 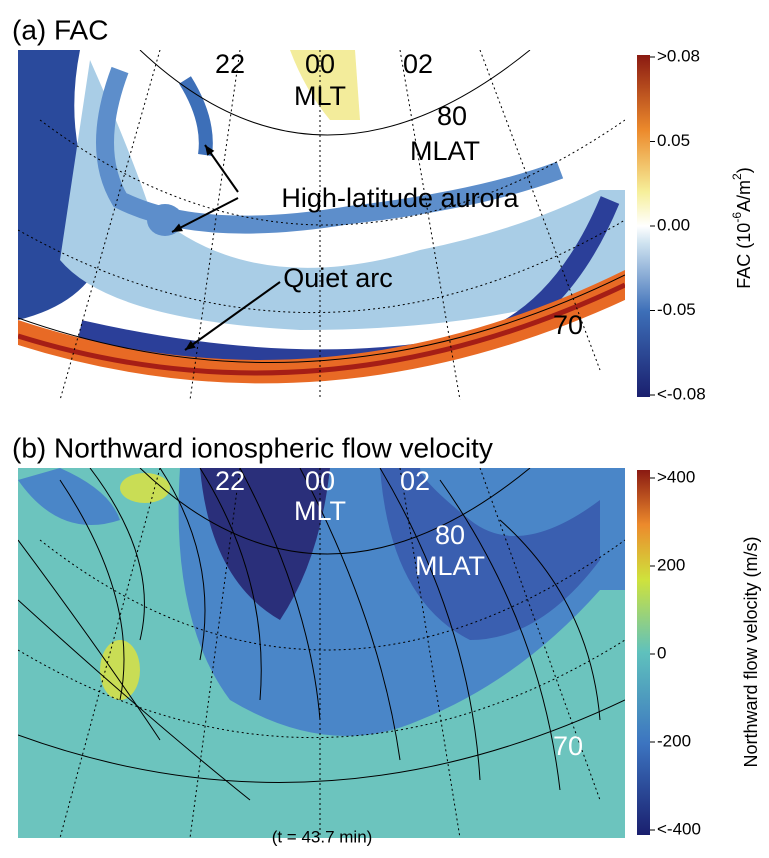 I want to click on map-label: High-latitude aurora, so click(x=400, y=198).